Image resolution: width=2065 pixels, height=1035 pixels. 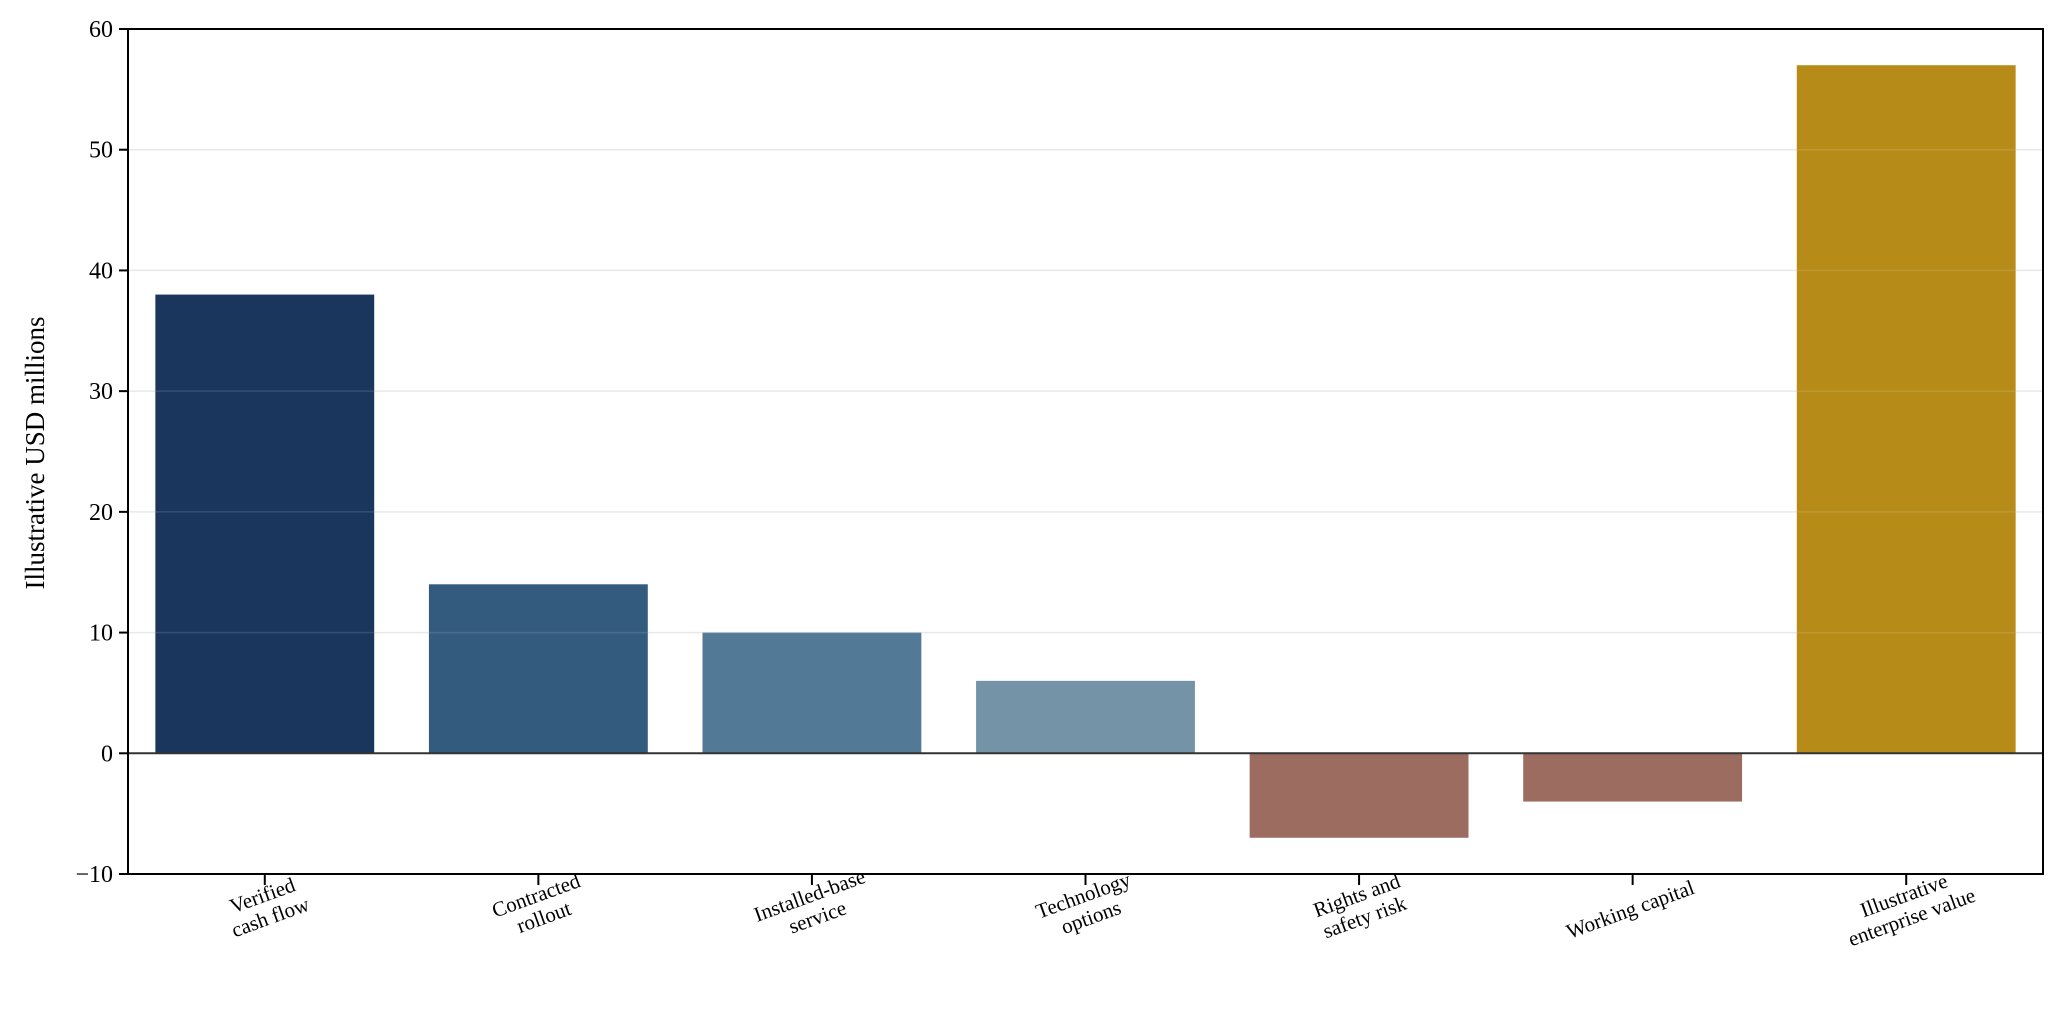 I want to click on x-tick-label: Rights andsafety risk, so click(x=1361, y=906).